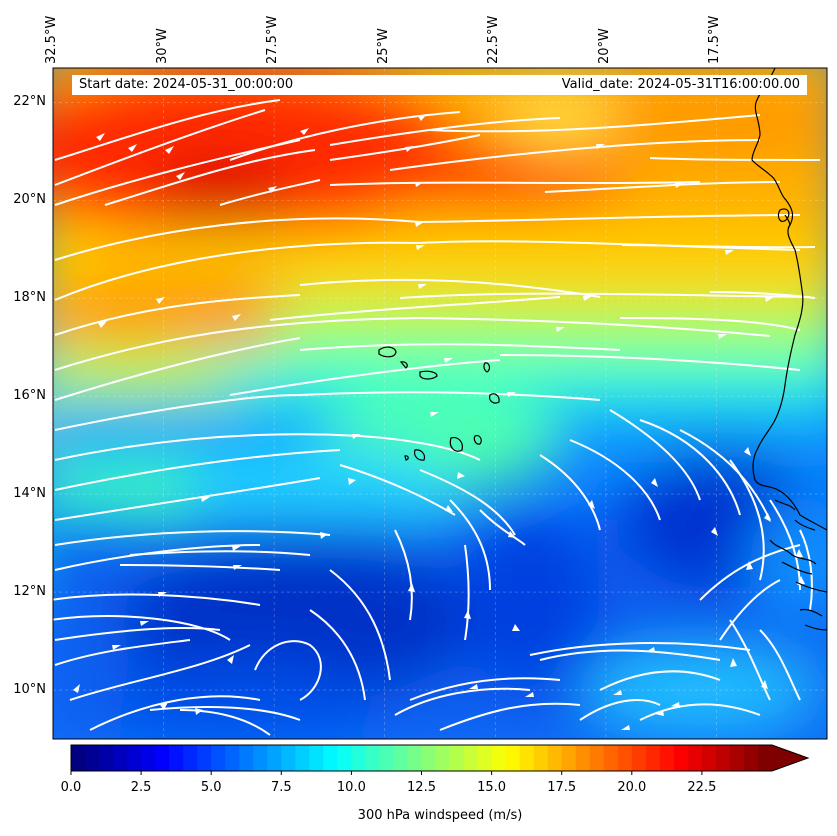 The image size is (837, 836). Describe the element at coordinates (715, 39) in the screenshot. I see `longitude-tick-label: 17.5°W` at that location.